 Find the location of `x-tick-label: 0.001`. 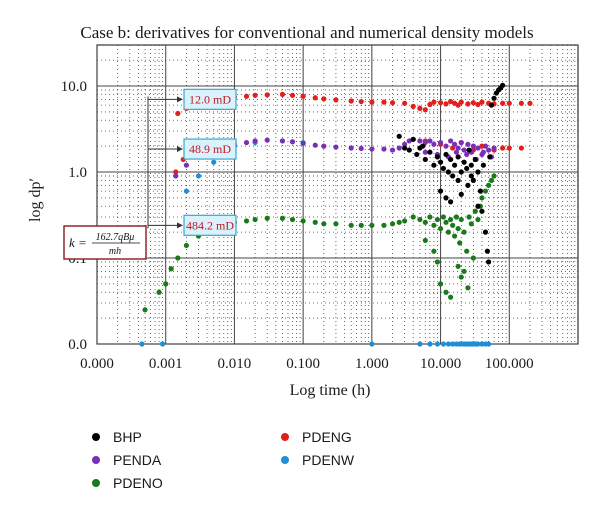

x-tick-label: 0.001 is located at coordinates (166, 364).